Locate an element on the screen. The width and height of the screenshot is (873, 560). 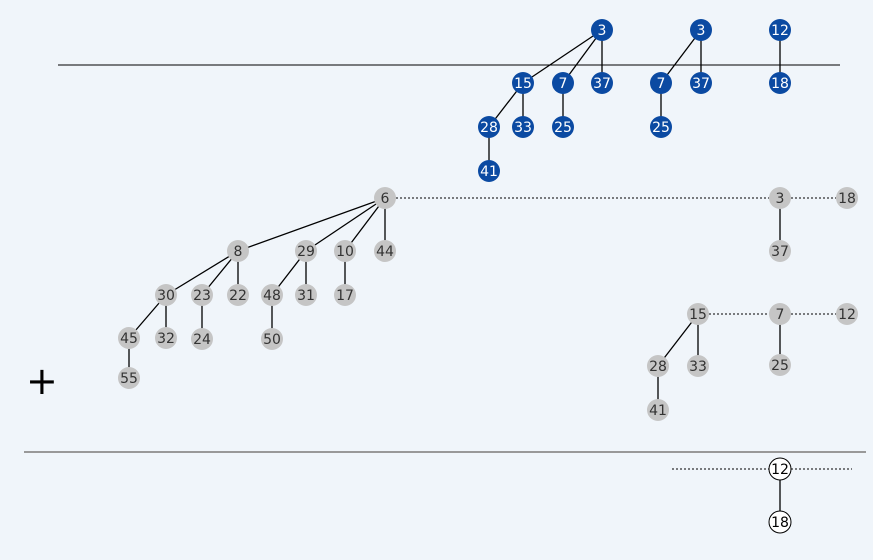
node-key: 48 is located at coordinates (272, 296).